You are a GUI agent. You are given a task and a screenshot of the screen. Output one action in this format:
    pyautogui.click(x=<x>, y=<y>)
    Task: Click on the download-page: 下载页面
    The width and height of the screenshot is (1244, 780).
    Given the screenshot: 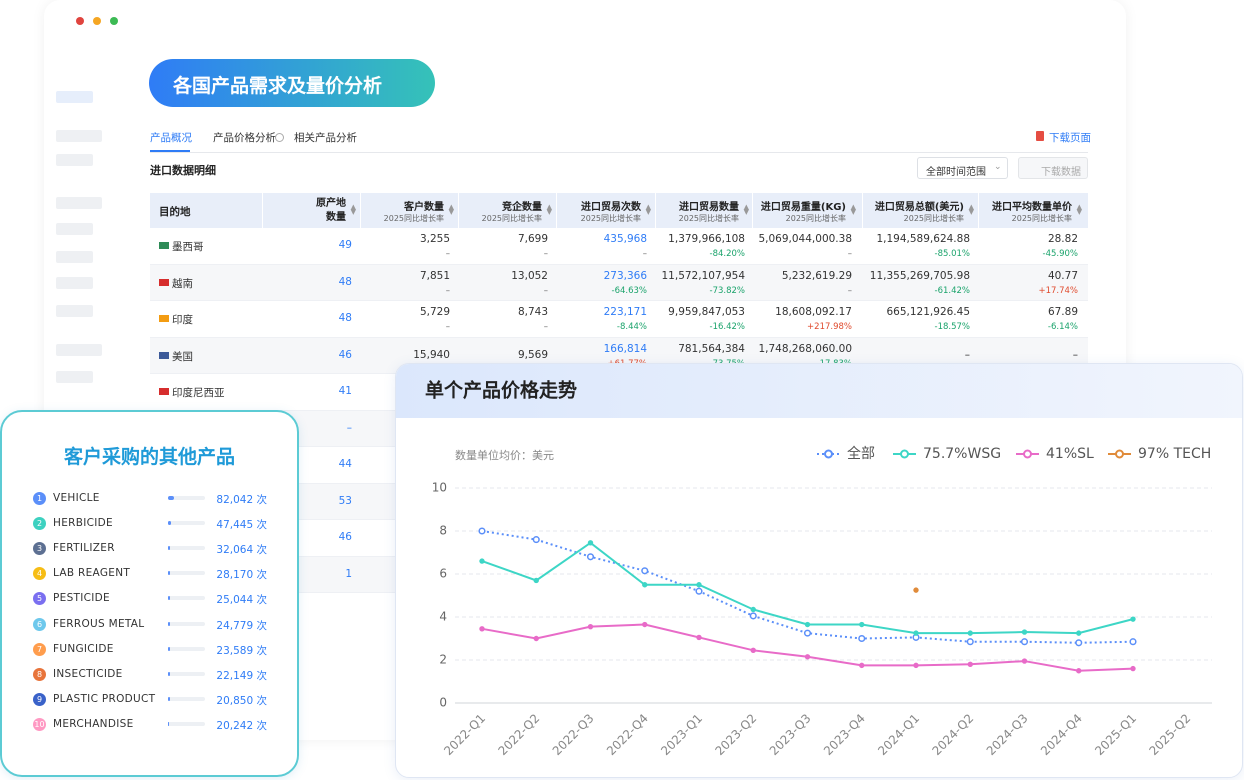 What is the action you would take?
    pyautogui.click(x=1070, y=138)
    